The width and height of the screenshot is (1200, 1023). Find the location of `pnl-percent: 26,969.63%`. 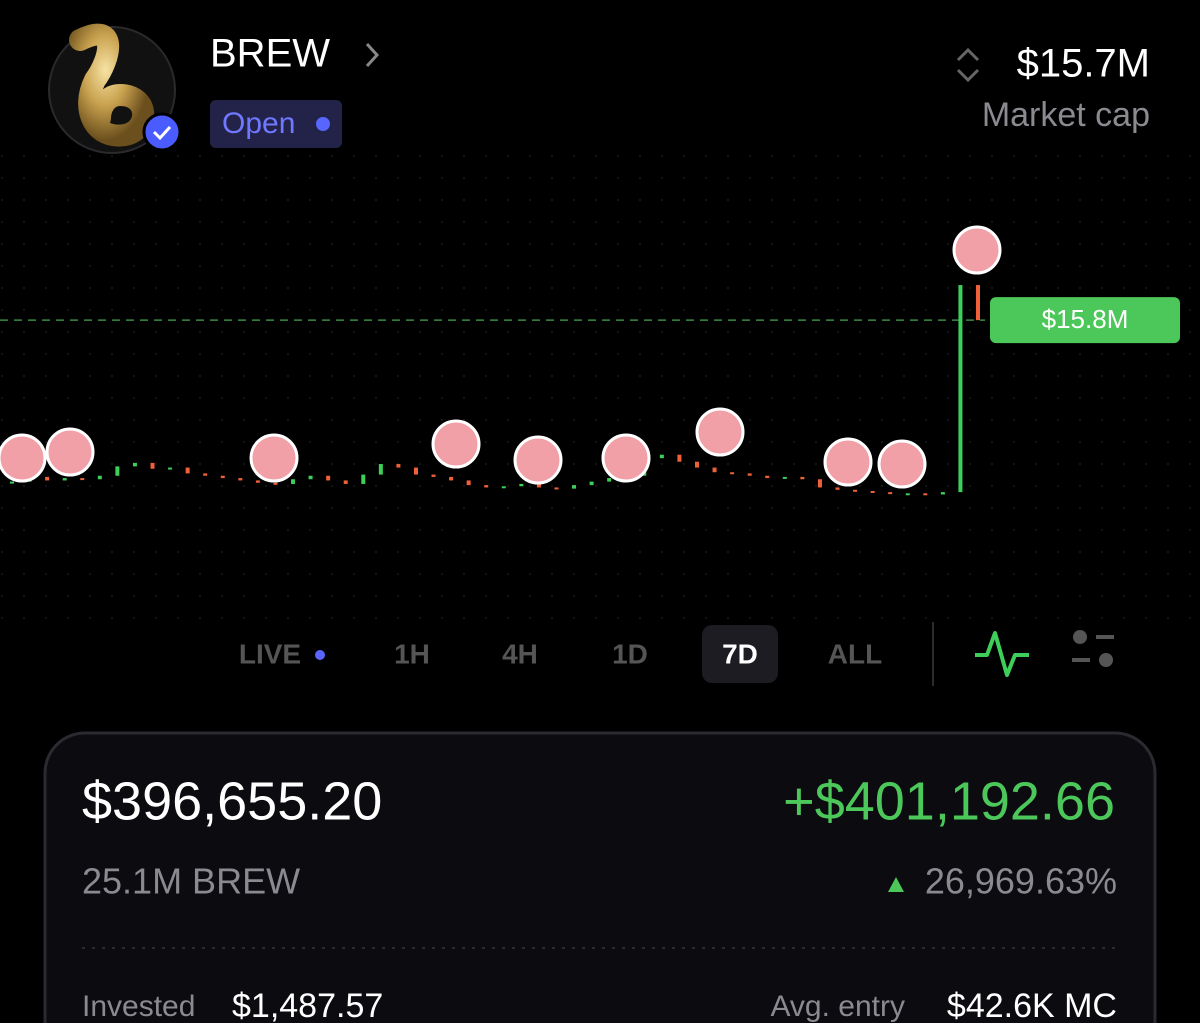

pnl-percent: 26,969.63% is located at coordinates (1021, 881).